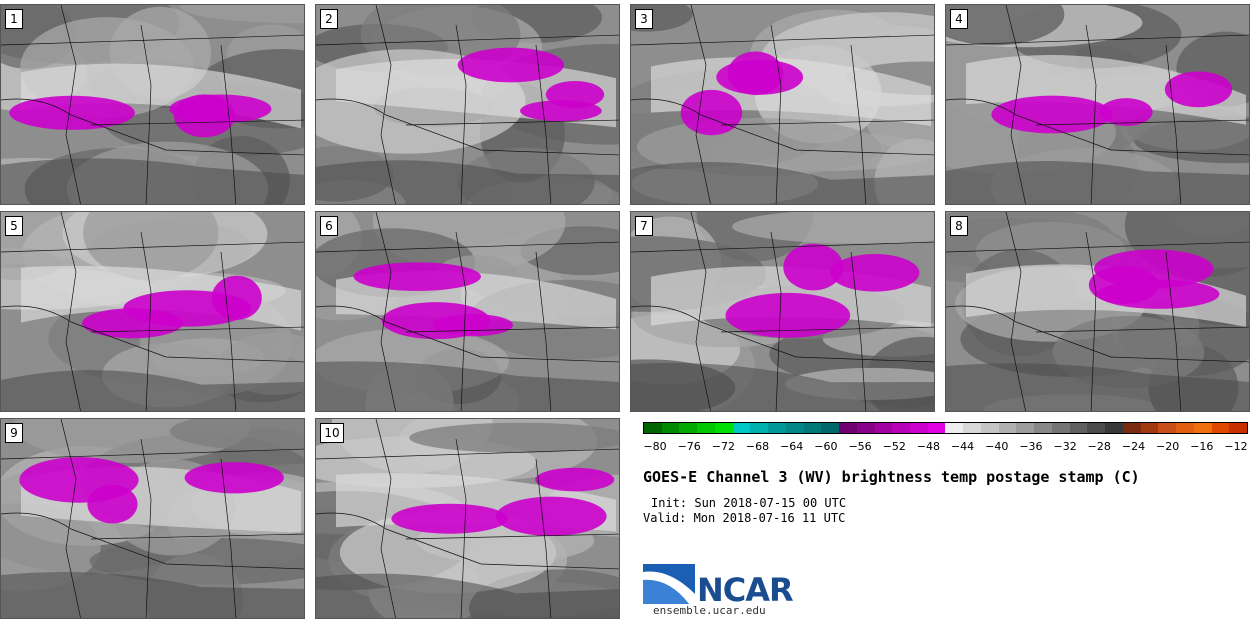 This screenshot has width=1260, height=619. Describe the element at coordinates (329, 226) in the screenshot. I see `panel-number: 6` at that location.